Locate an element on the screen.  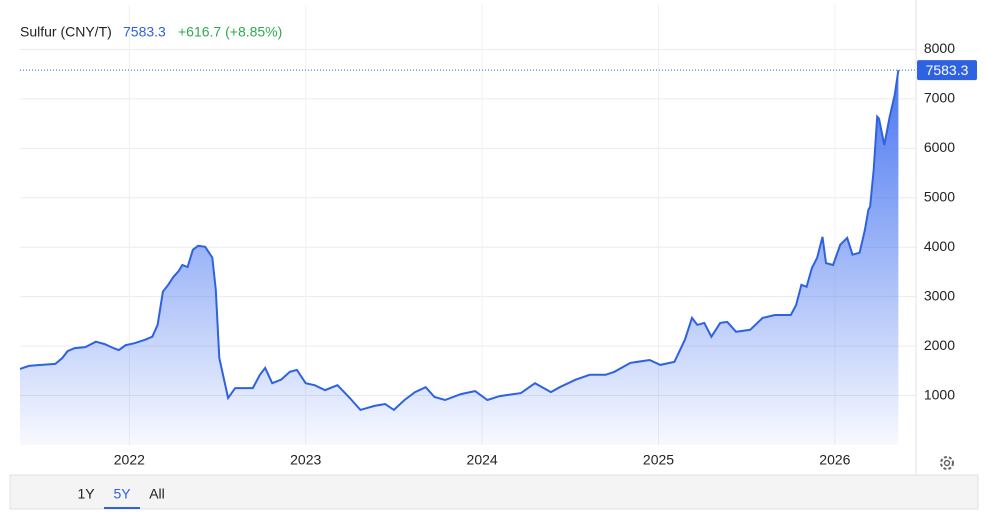
x-tick-label: 2023 is located at coordinates (305, 460).